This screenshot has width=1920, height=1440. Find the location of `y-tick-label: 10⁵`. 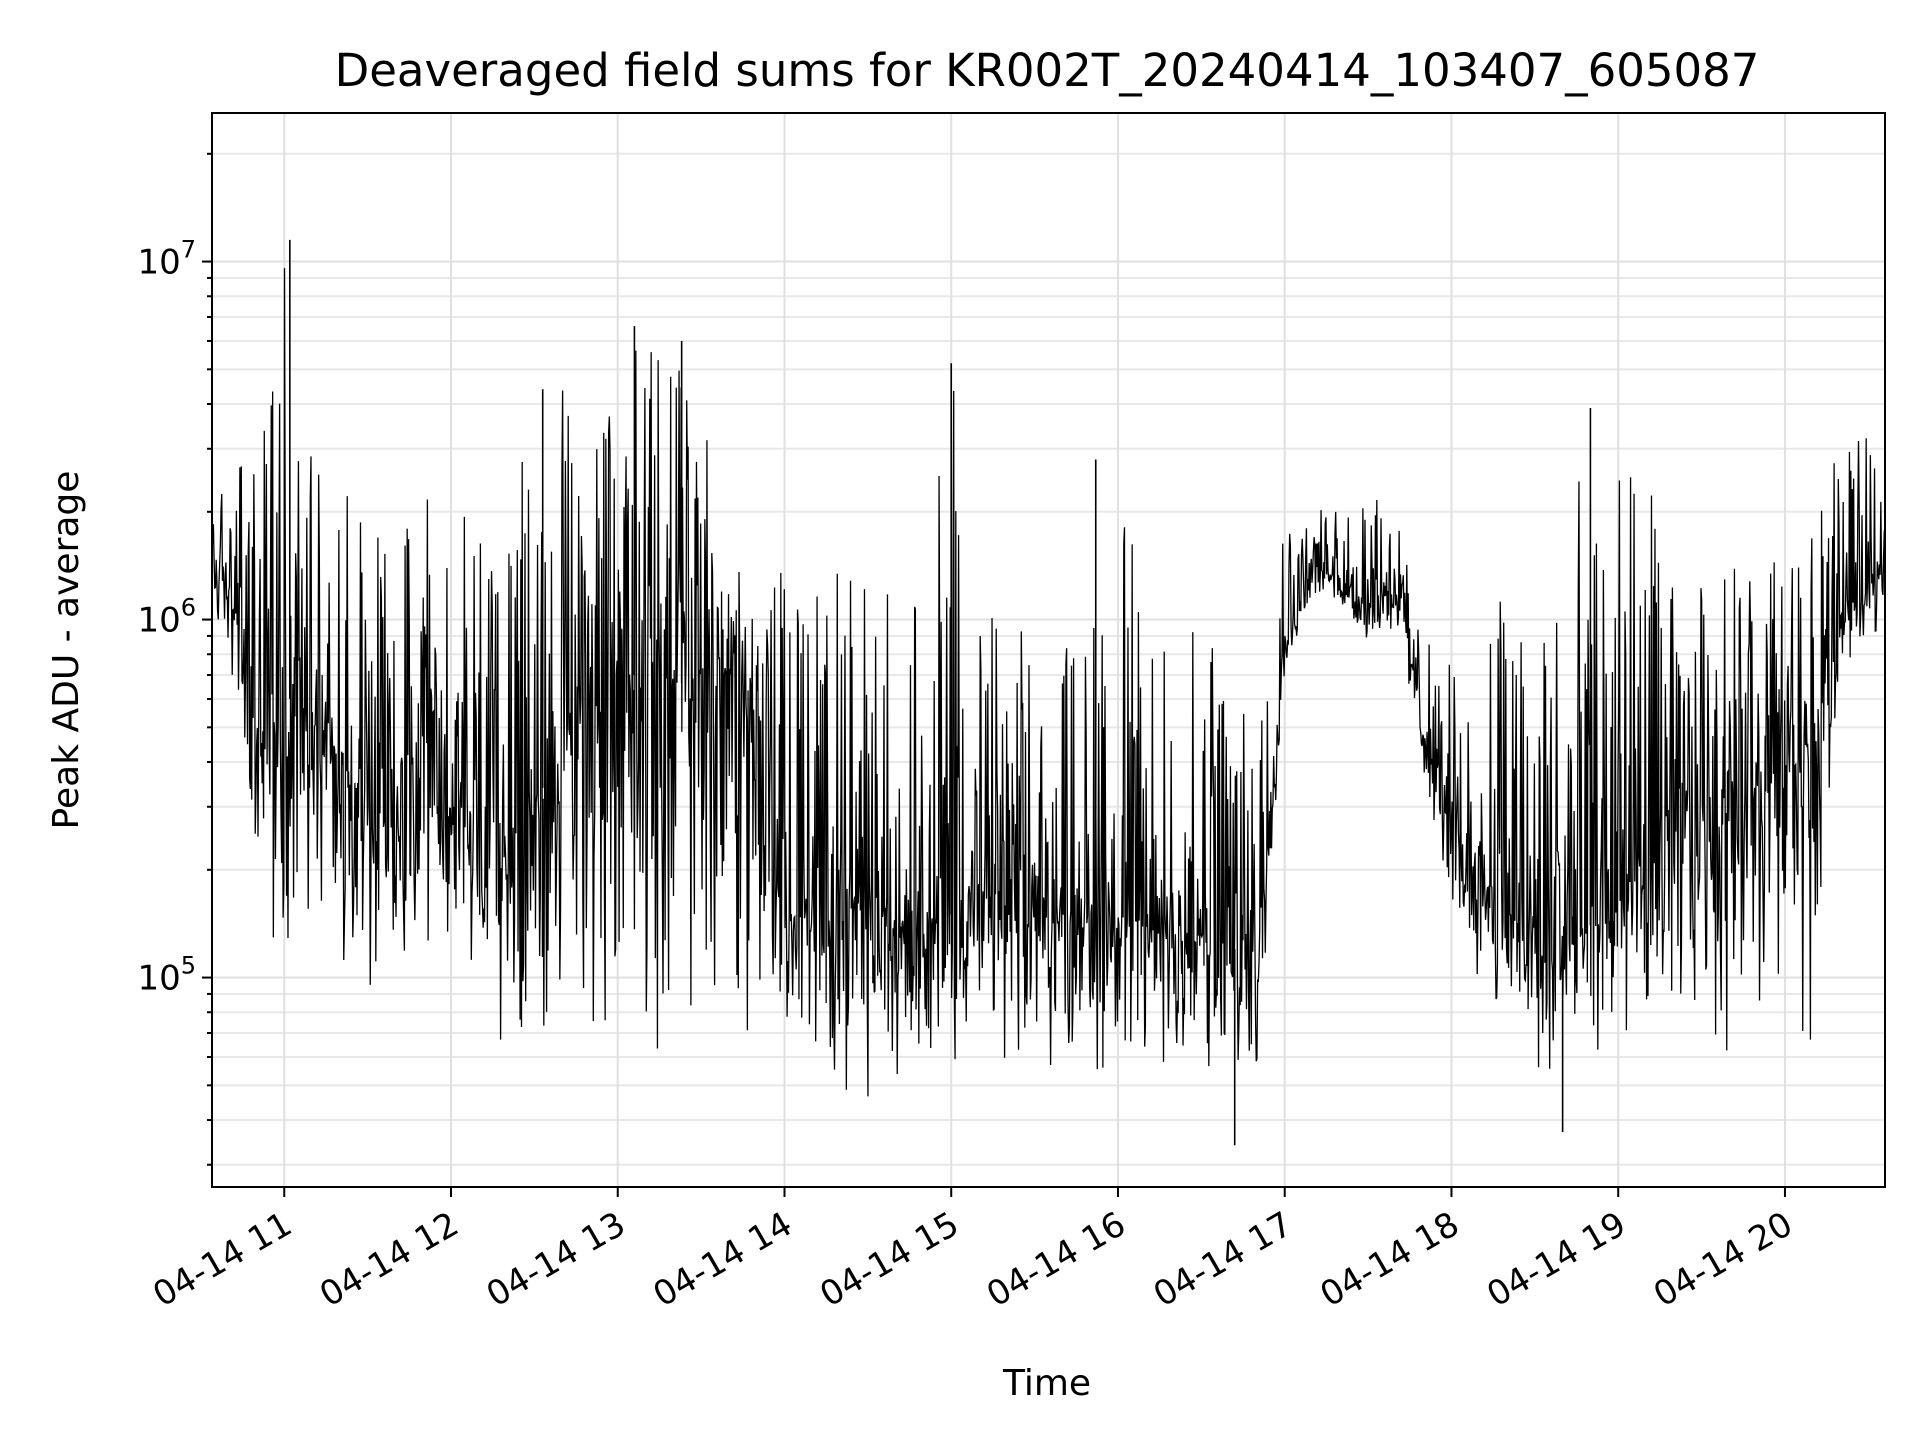

y-tick-label: 10⁵ is located at coordinates (166, 975).